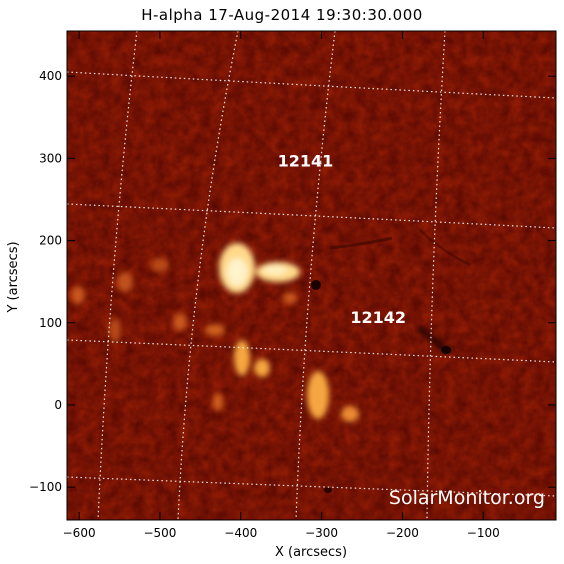 The height and width of the screenshot is (564, 564). Describe the element at coordinates (467, 498) in the screenshot. I see `solarmonitor-watermark: SolarMonitor.org` at that location.